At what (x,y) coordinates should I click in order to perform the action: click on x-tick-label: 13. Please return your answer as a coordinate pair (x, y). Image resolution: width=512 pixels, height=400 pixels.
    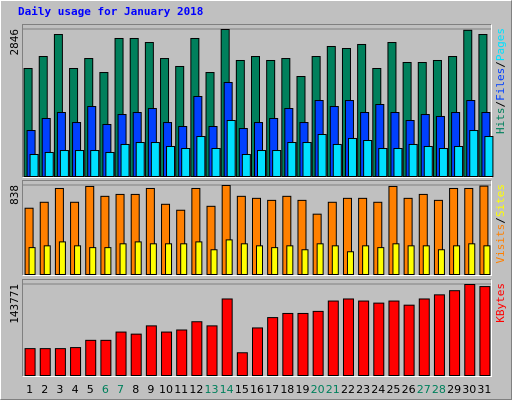
    Looking at the image, I should click on (212, 389).